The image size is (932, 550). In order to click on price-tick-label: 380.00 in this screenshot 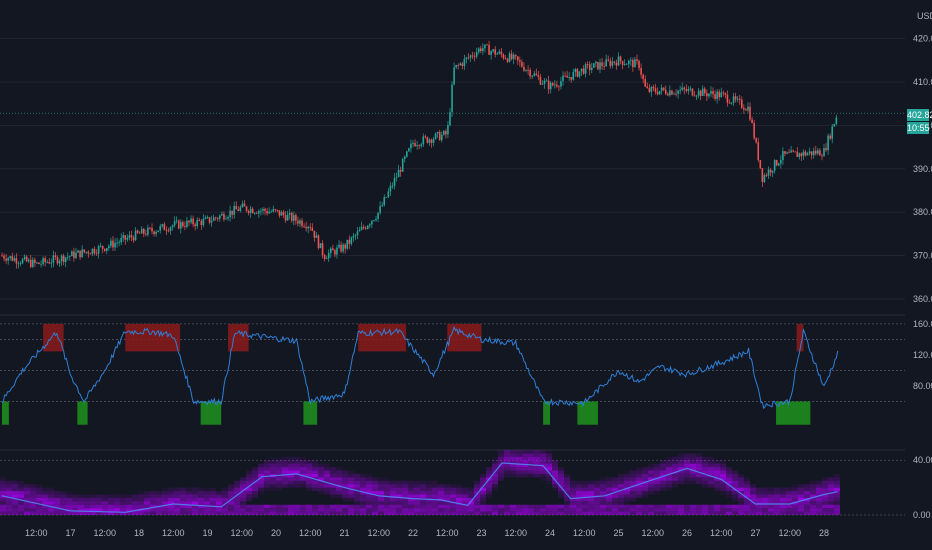, I will do `click(922, 212)`.